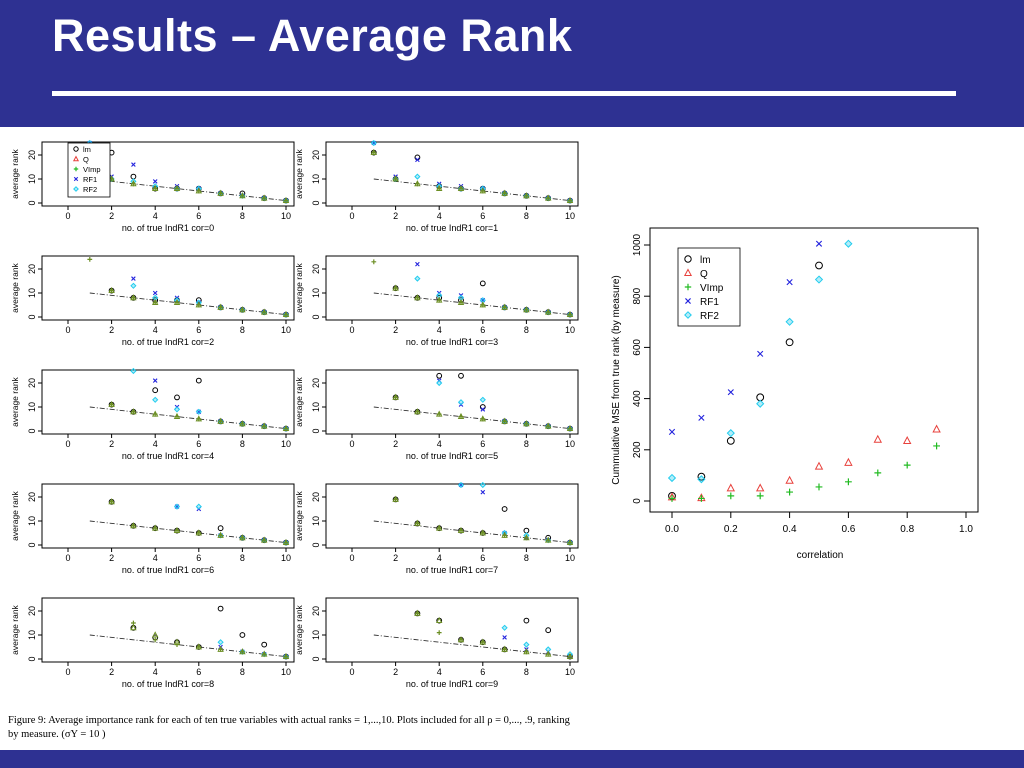 Image resolution: width=1024 pixels, height=768 pixels. I want to click on x-tick-label: 0.2, so click(731, 529).